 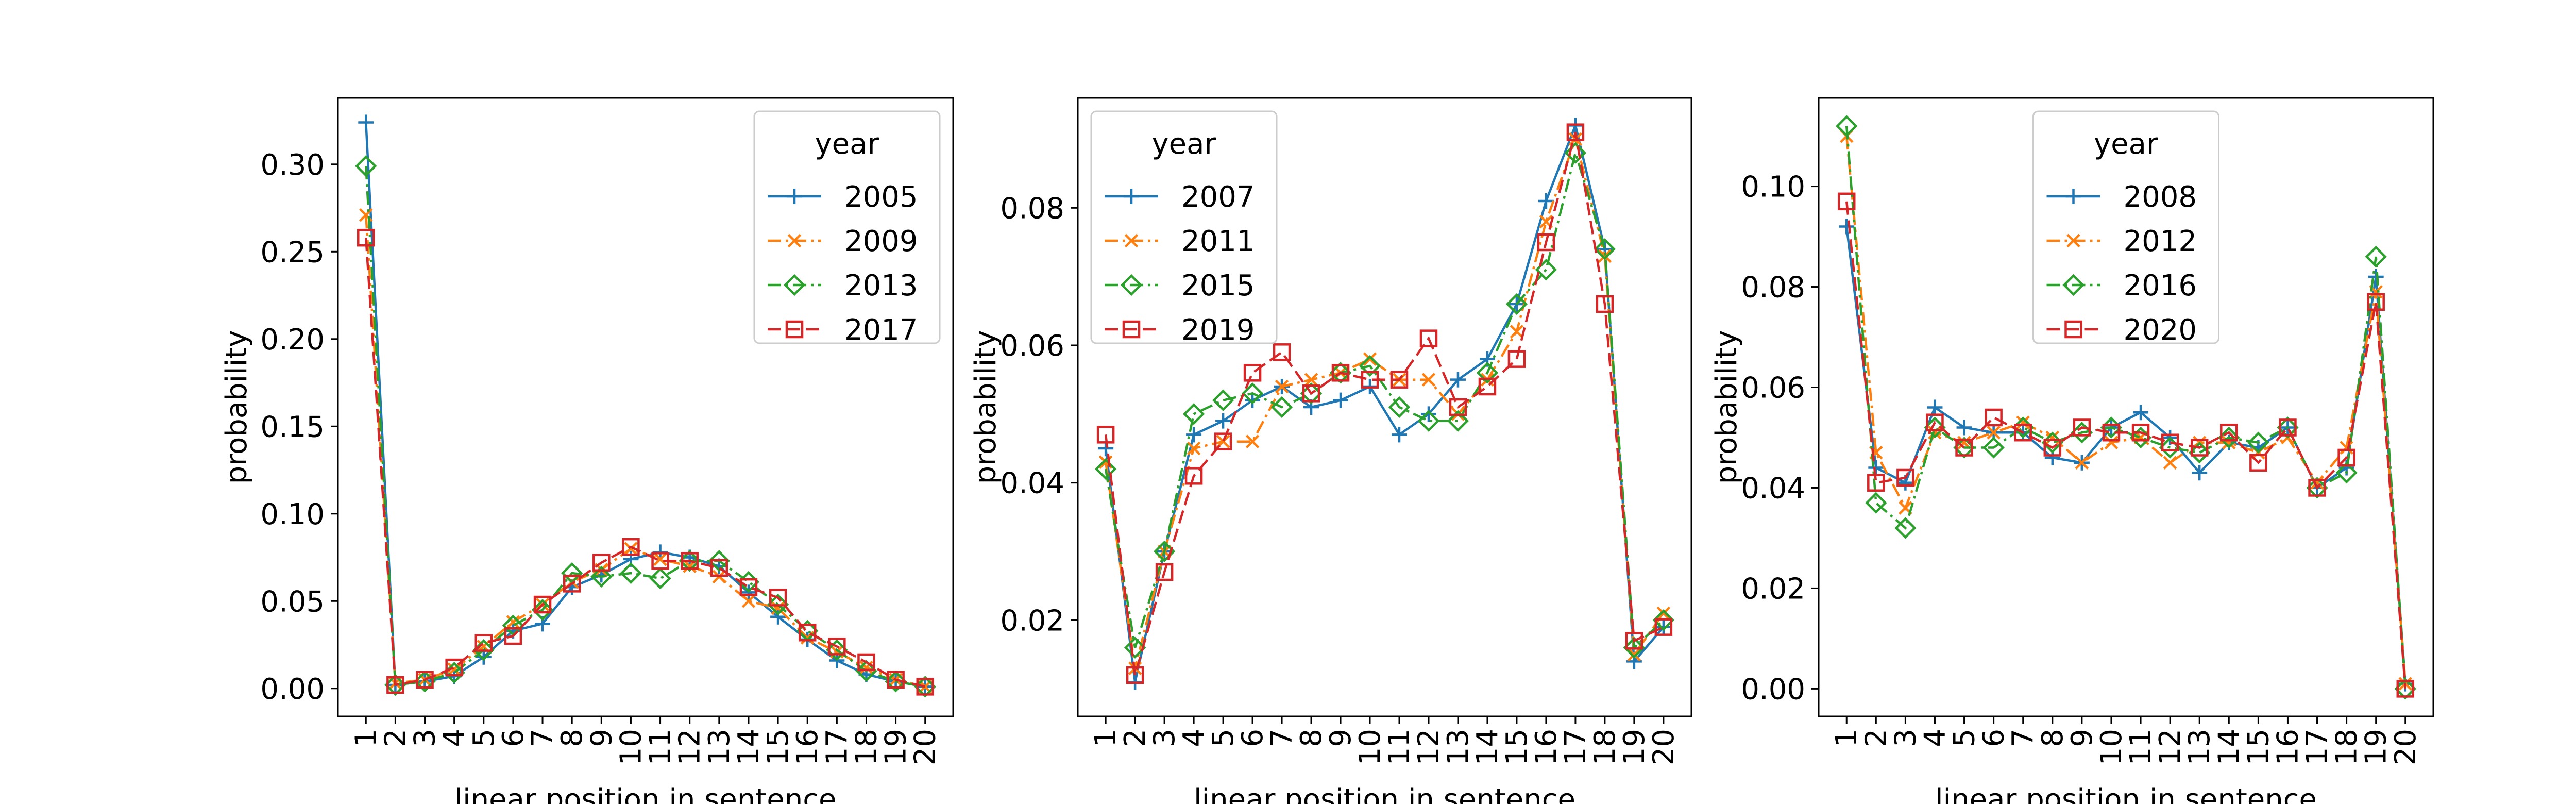 I want to click on y-tick-label: 0.10, so click(x=292, y=514).